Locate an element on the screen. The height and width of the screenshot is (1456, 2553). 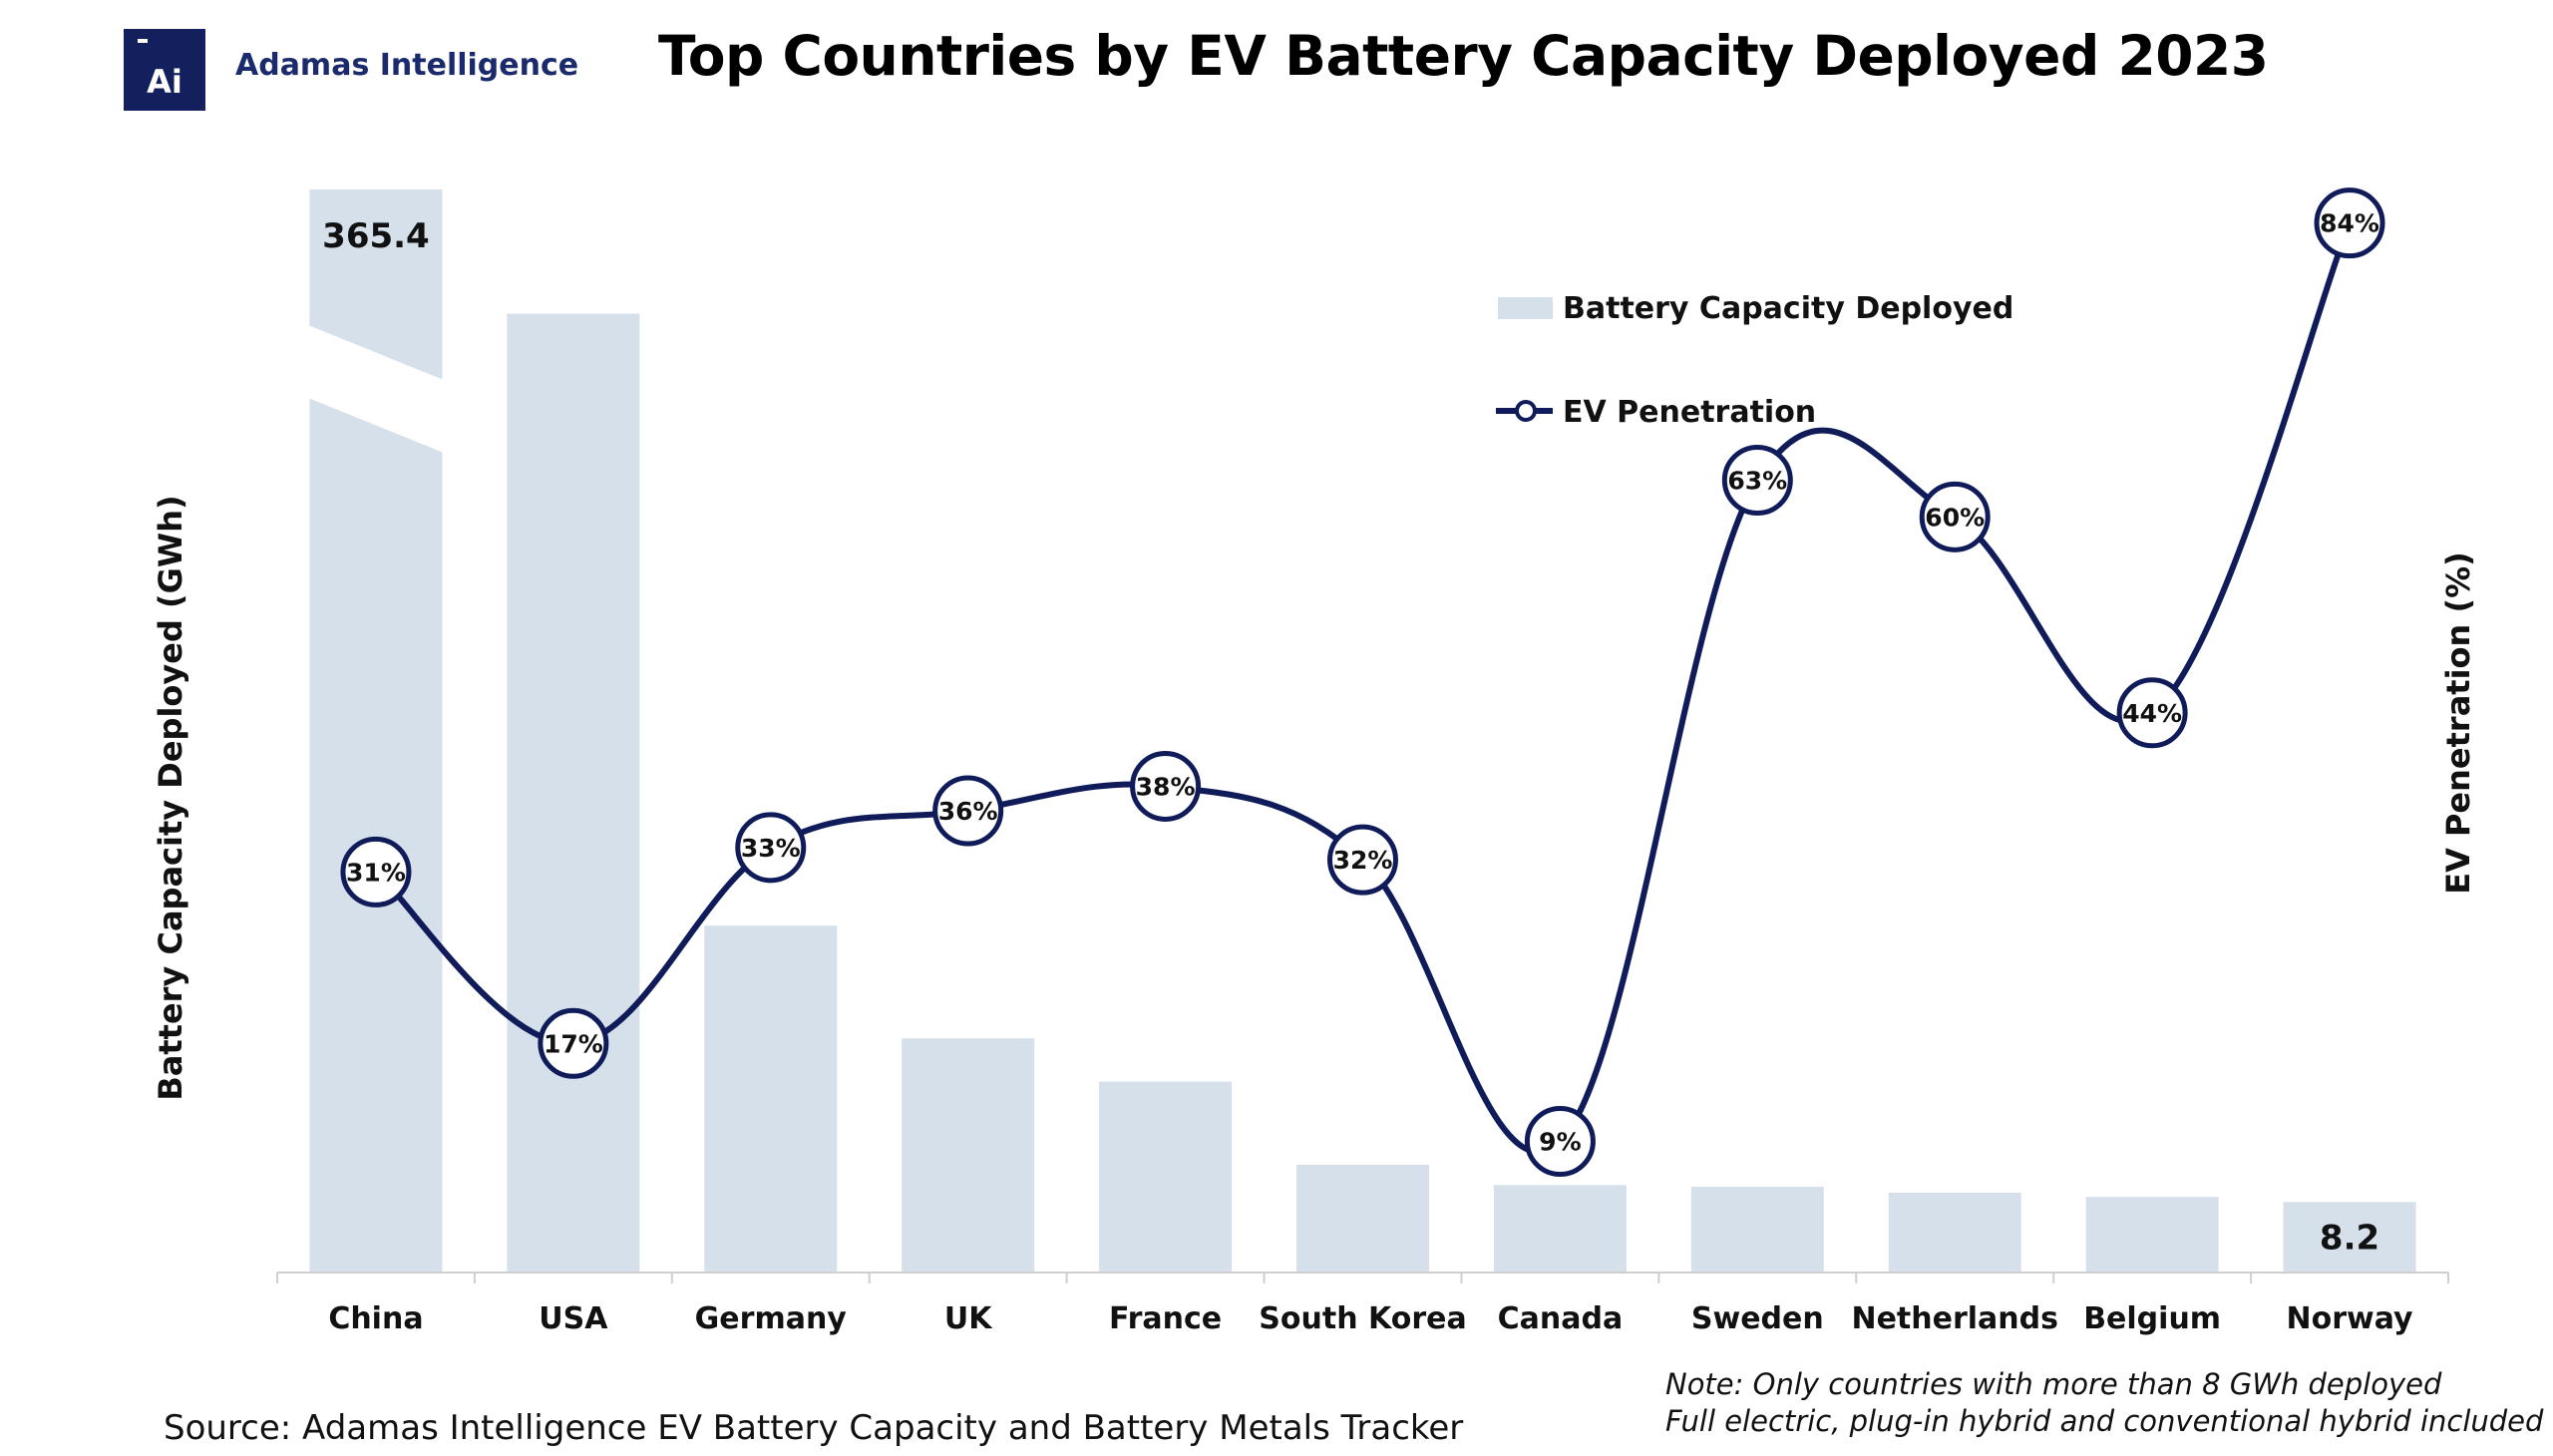
marker-belgium is located at coordinates (2152, 713).